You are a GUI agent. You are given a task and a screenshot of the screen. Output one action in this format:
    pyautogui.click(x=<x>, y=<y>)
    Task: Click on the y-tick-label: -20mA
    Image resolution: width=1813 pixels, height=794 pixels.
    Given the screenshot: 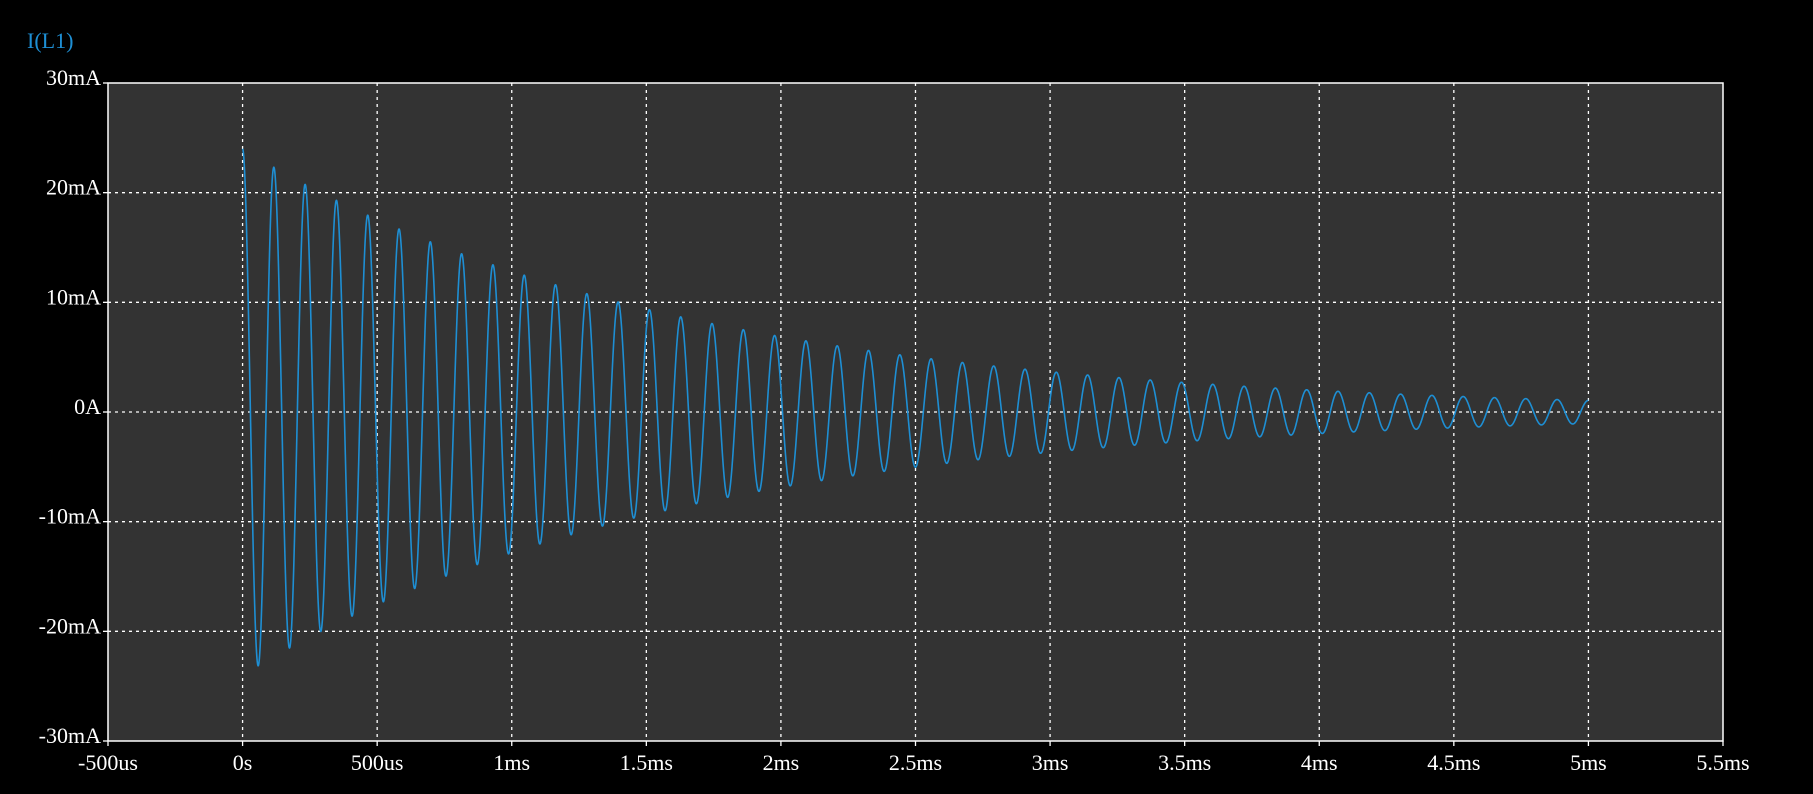 What is the action you would take?
    pyautogui.click(x=70, y=625)
    